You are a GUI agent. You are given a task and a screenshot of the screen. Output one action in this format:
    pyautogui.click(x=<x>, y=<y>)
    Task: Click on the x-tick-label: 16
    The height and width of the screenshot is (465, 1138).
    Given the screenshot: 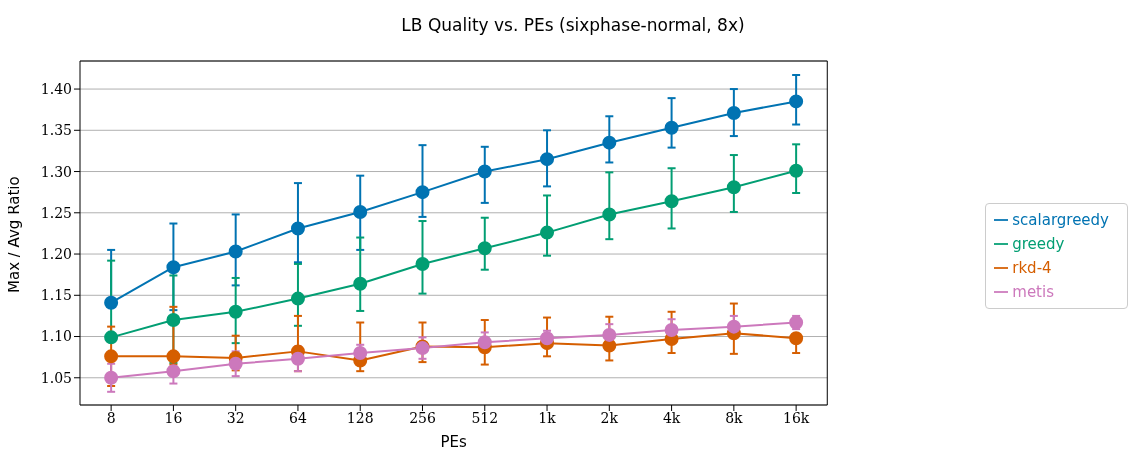 What is the action you would take?
    pyautogui.click(x=173, y=417)
    